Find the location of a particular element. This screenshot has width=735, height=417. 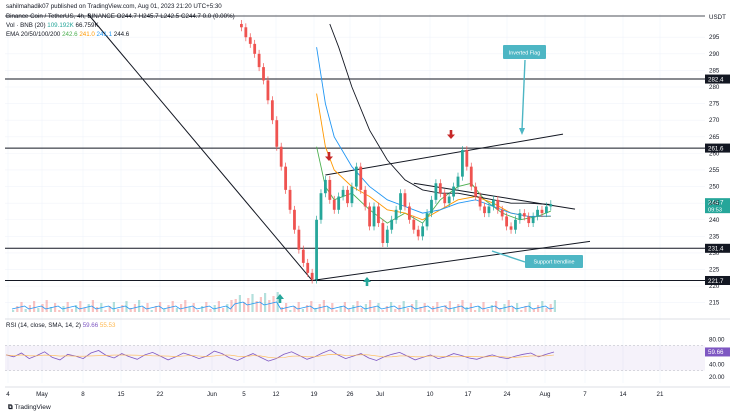

ema-value-100: 241.1 is located at coordinates (104, 34).